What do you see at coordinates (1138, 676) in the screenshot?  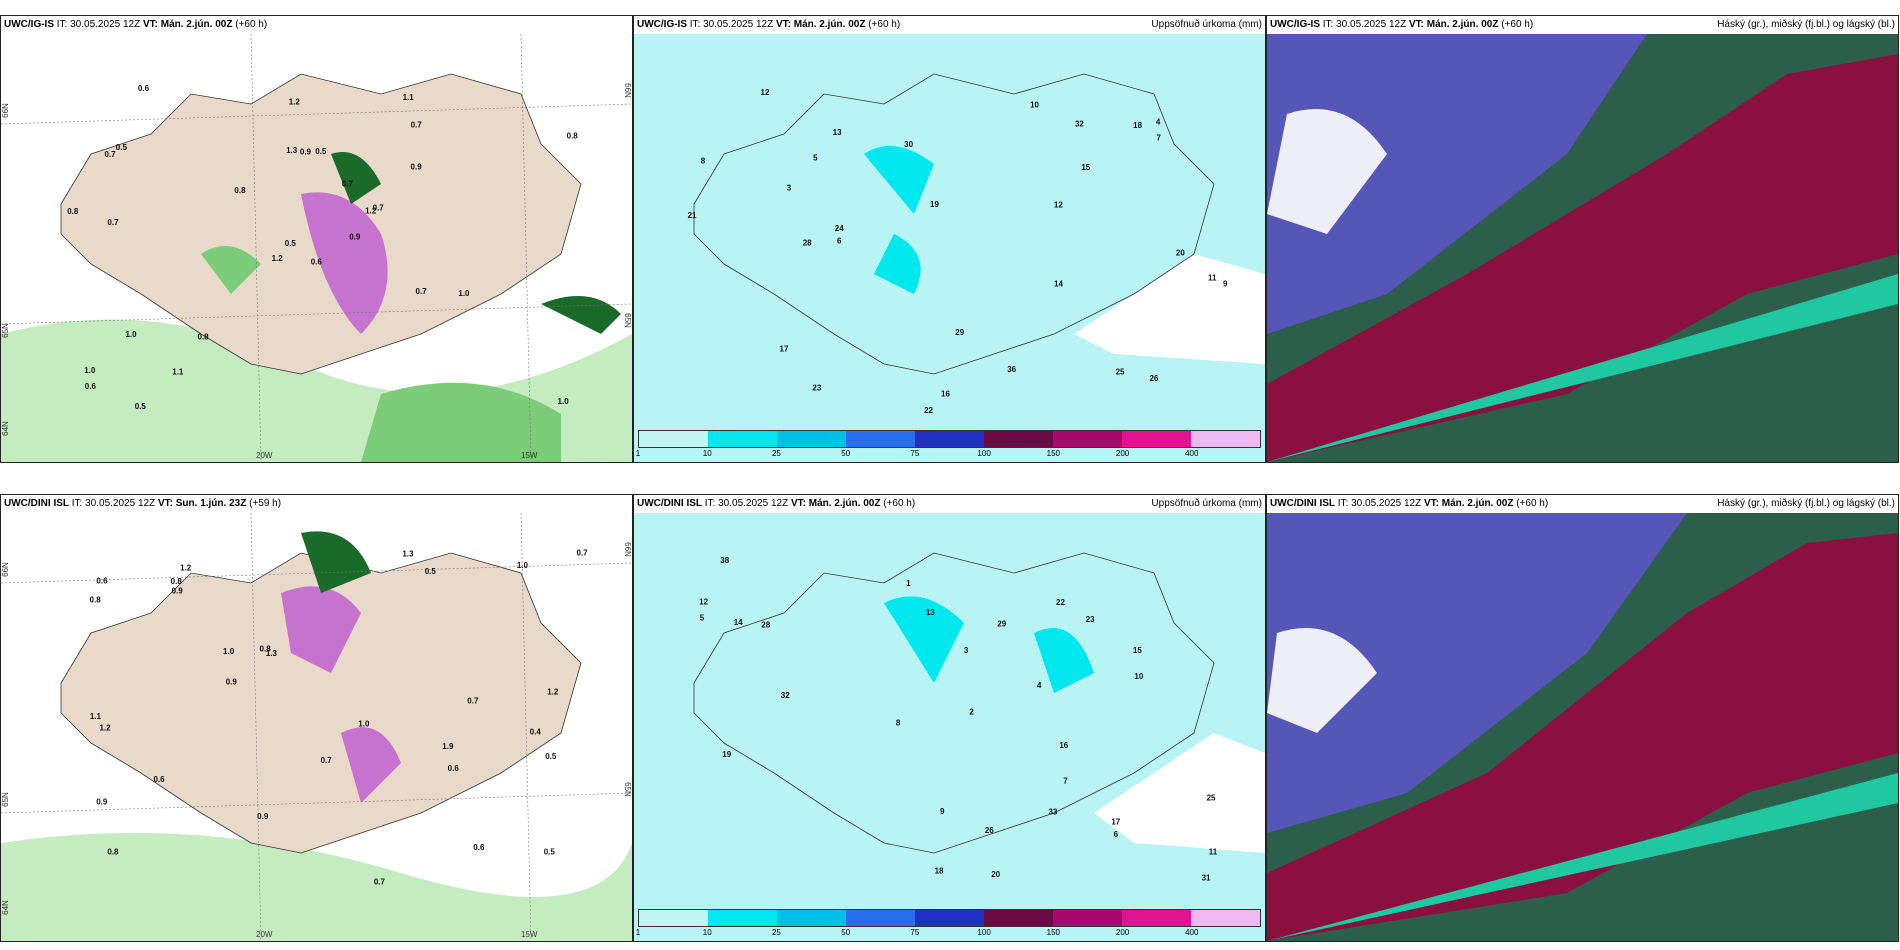 I see `value-label: 10` at bounding box center [1138, 676].